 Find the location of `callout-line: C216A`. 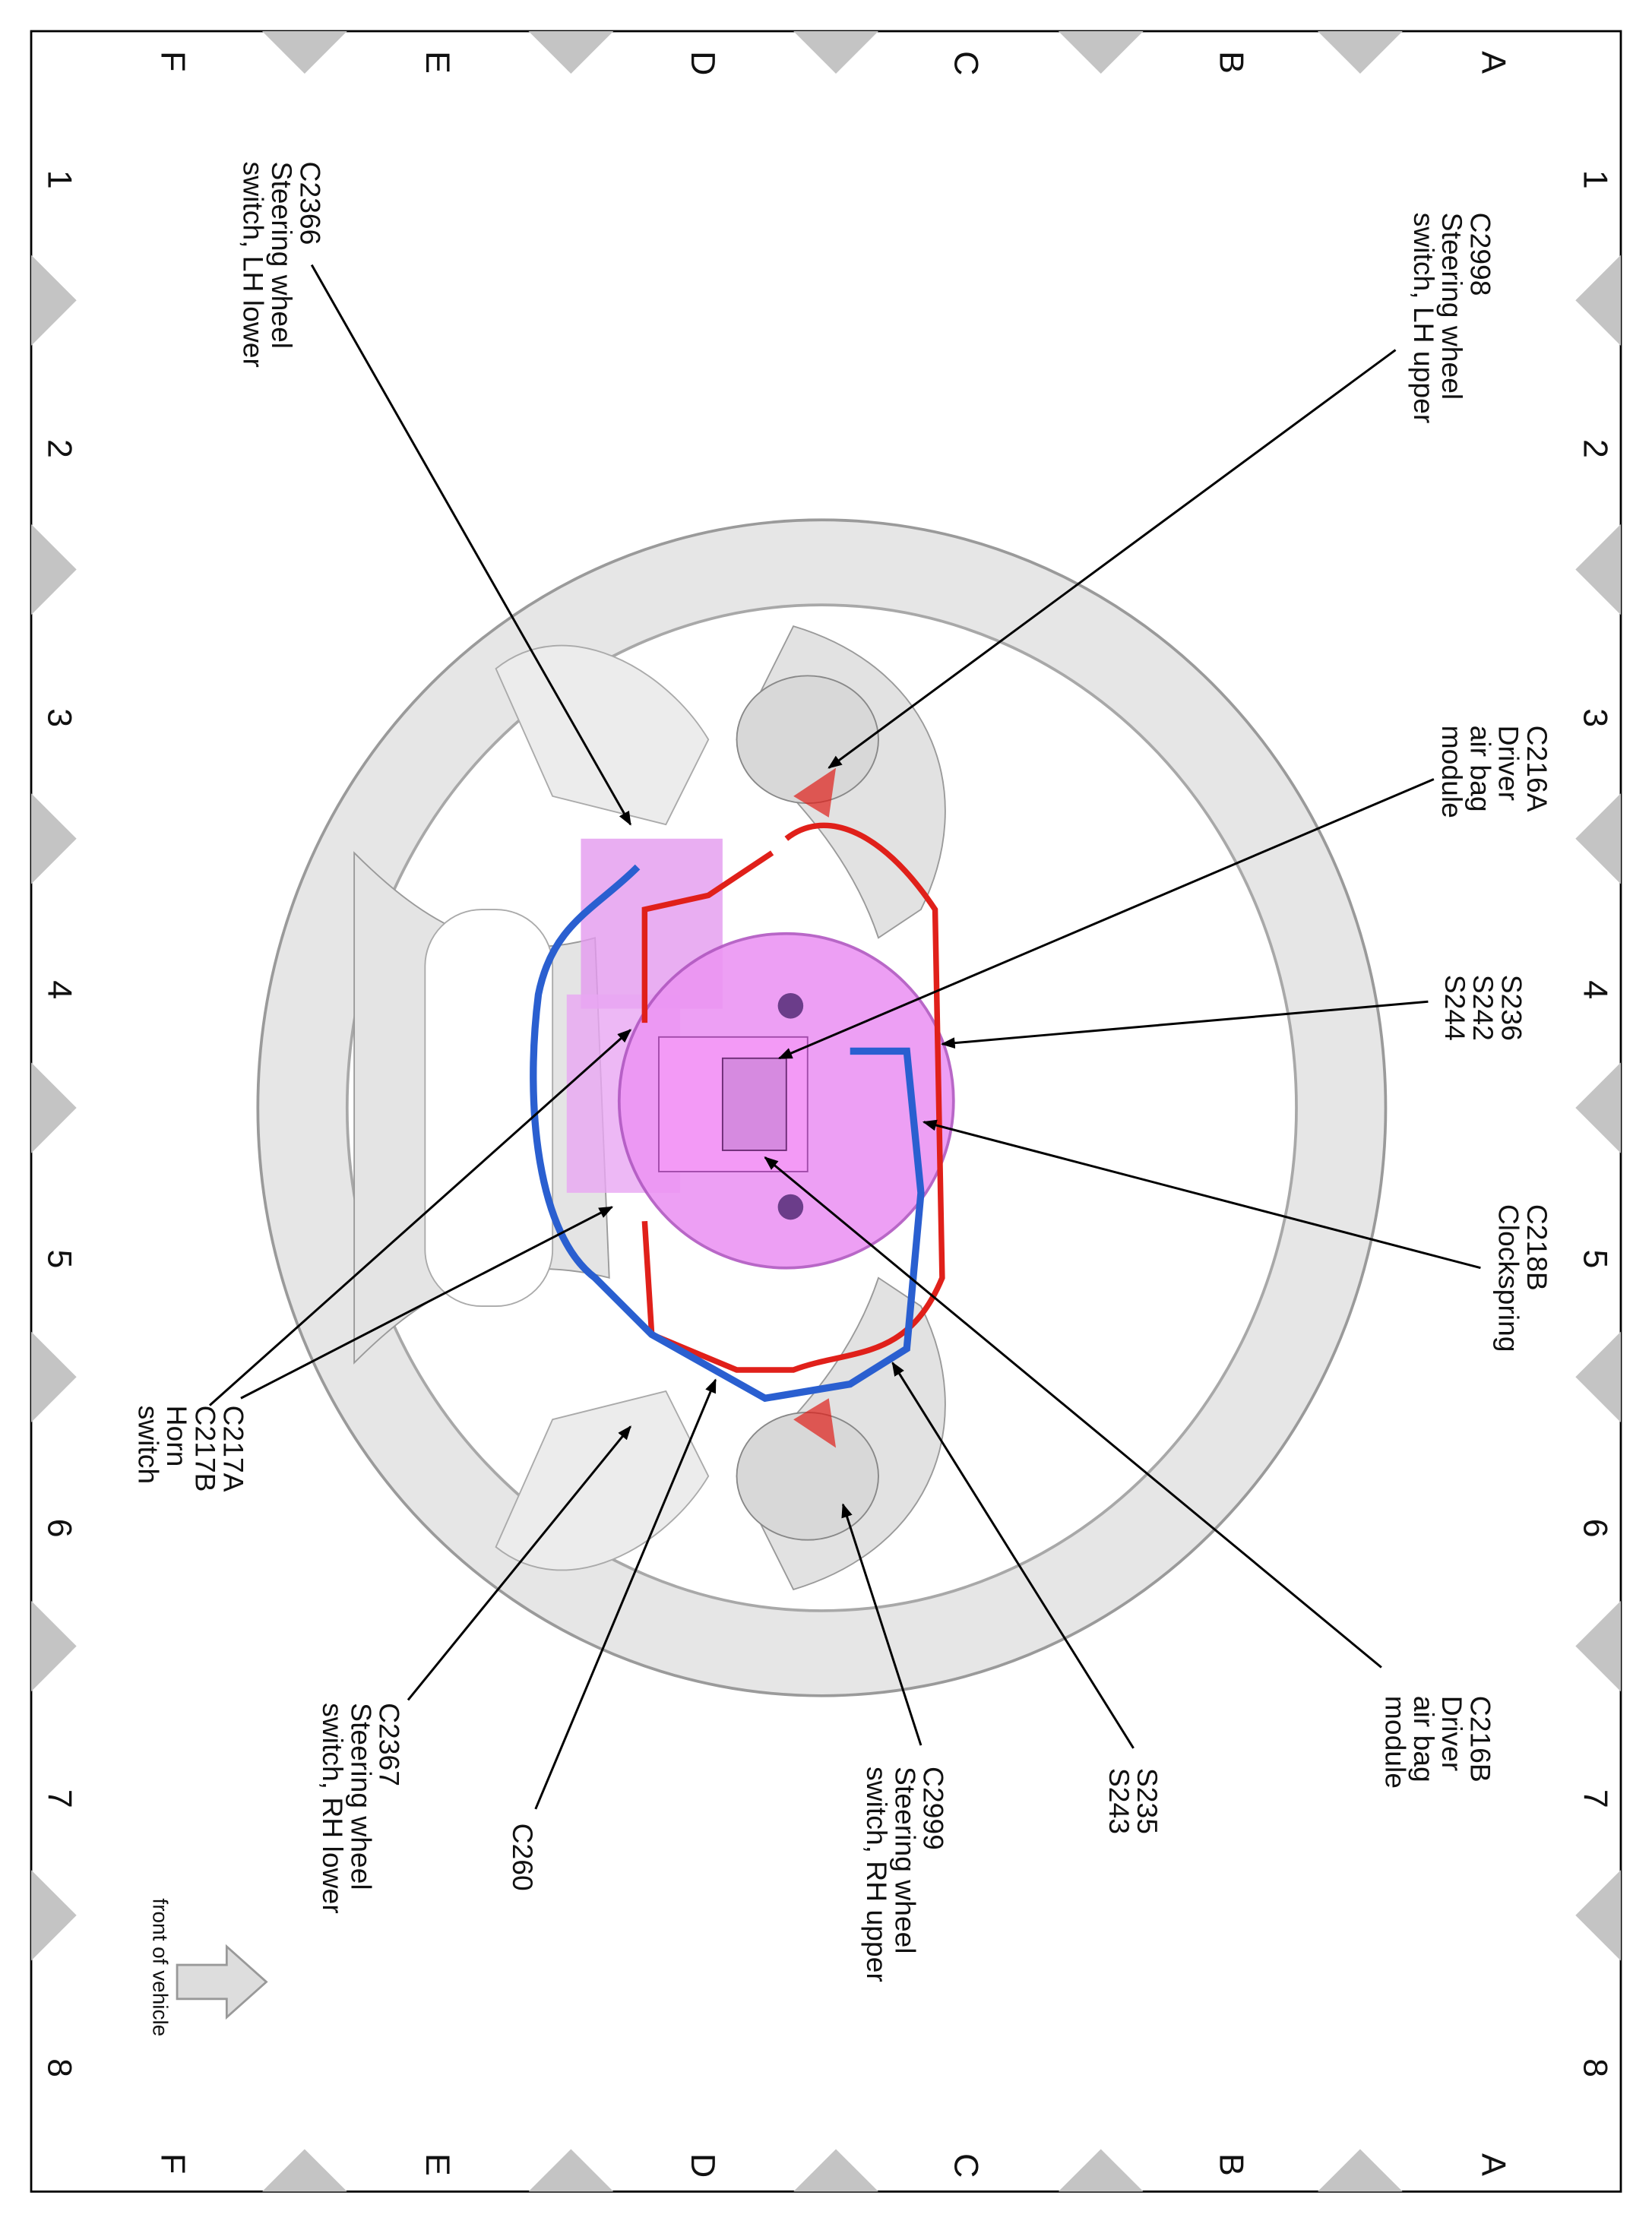

callout-line: C216A is located at coordinates (1537, 769).